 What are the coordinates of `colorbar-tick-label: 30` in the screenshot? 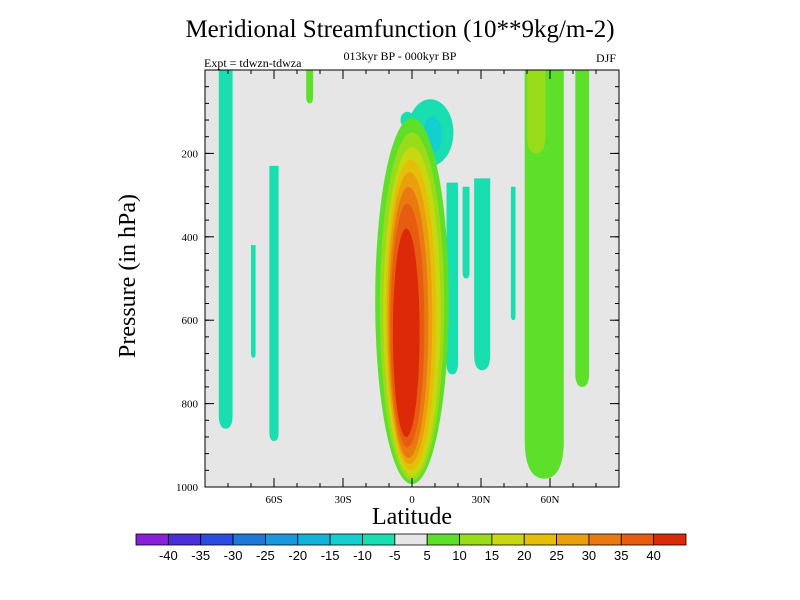 It's located at (589, 555).